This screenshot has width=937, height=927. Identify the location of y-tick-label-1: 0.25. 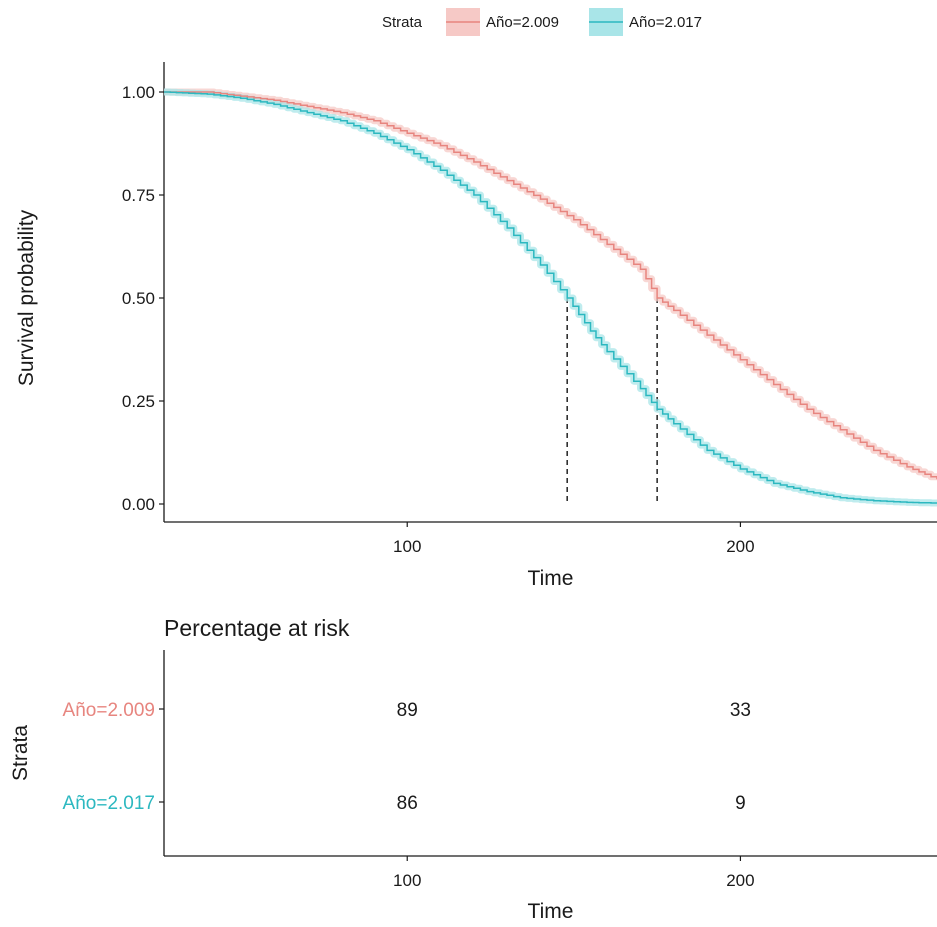
(138, 401).